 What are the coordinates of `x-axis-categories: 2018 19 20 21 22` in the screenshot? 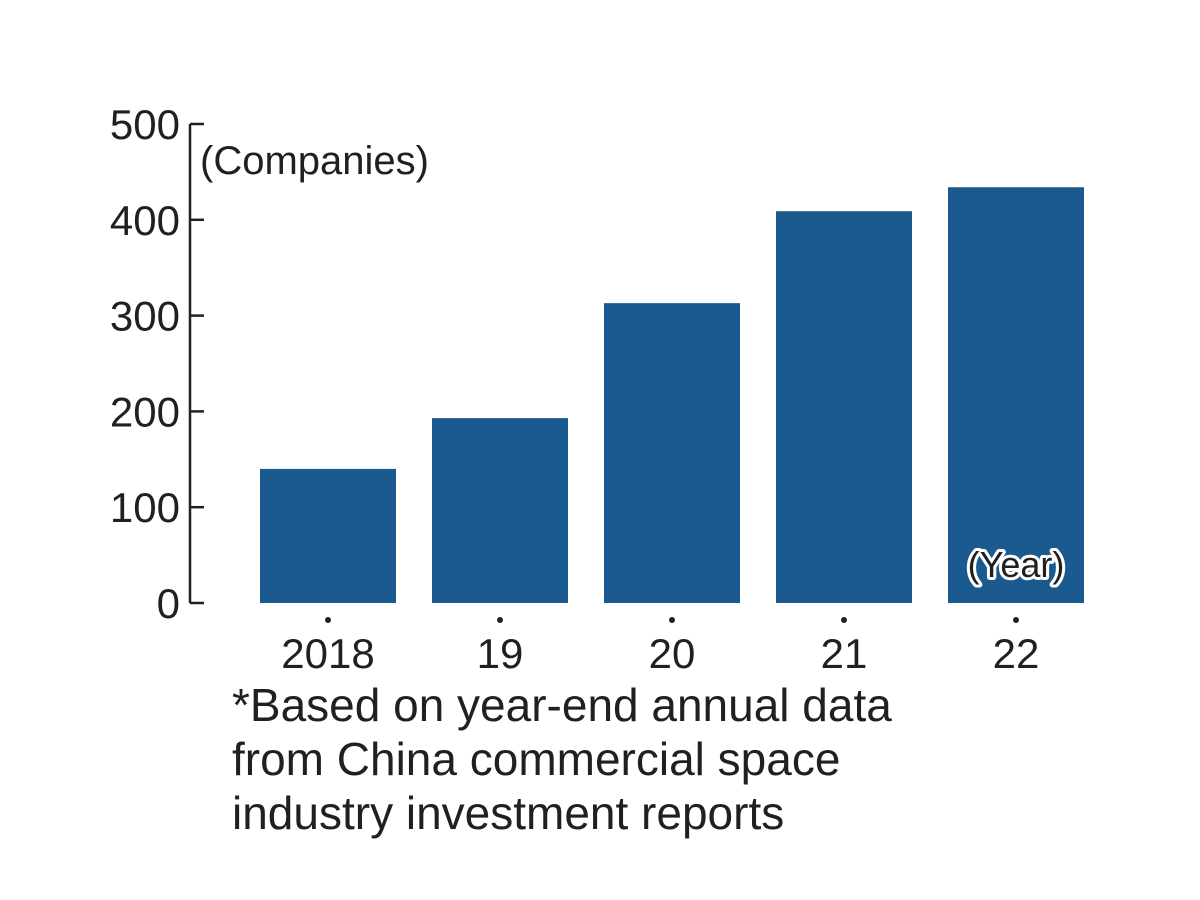 It's located at (660, 647).